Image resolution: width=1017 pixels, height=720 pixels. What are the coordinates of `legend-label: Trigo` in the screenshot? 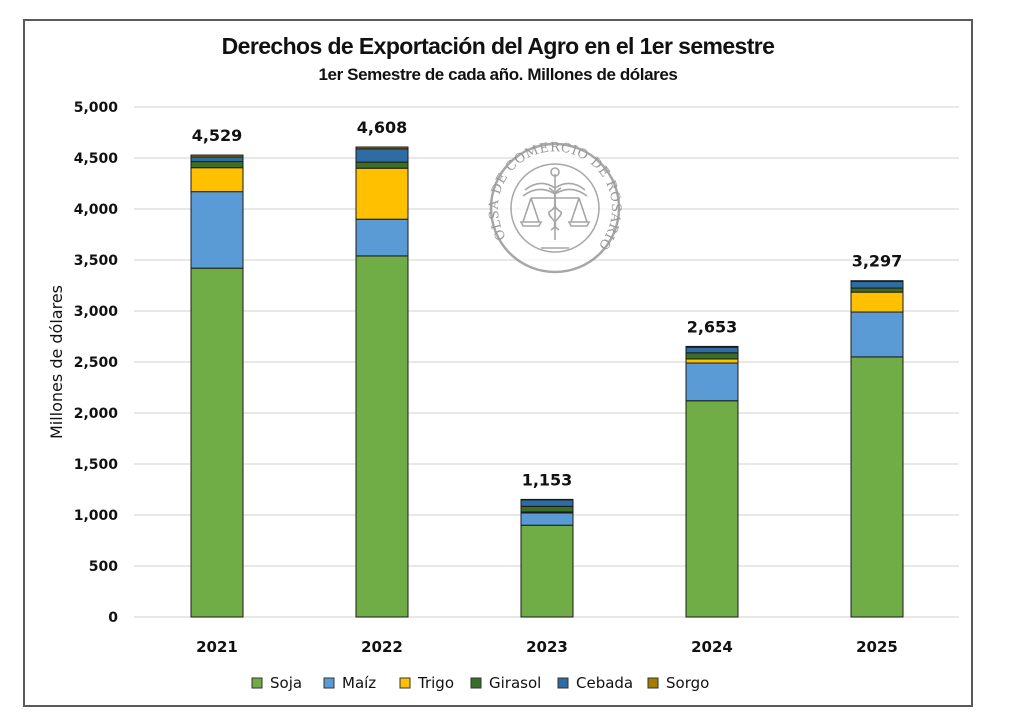 It's located at (435, 683).